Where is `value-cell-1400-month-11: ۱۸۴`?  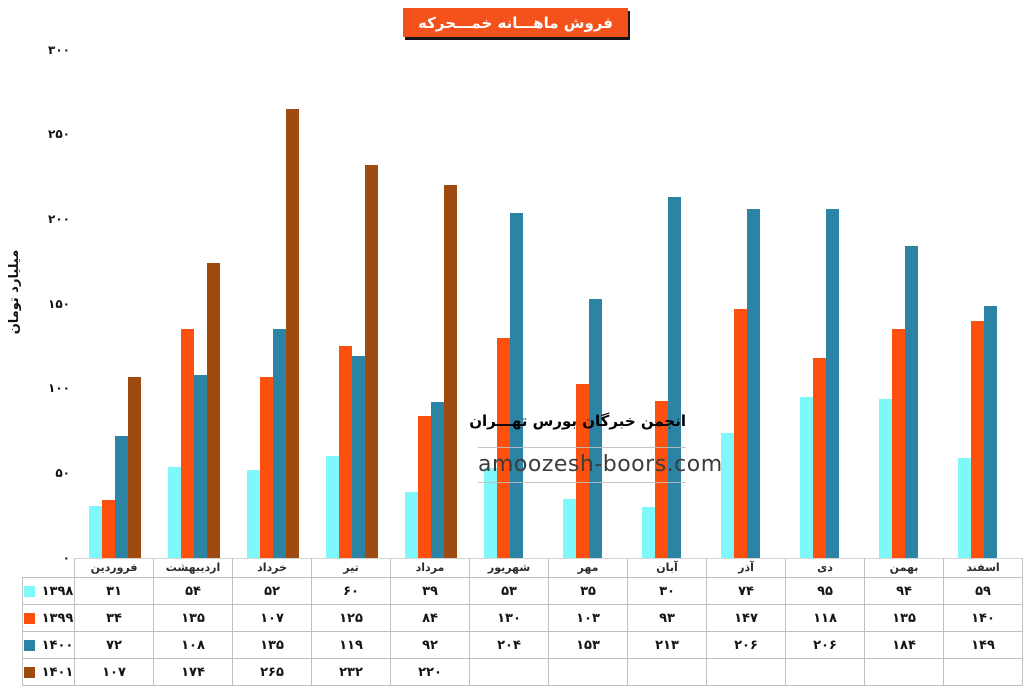 value-cell-1400-month-11: ۱۸۴ is located at coordinates (904, 645).